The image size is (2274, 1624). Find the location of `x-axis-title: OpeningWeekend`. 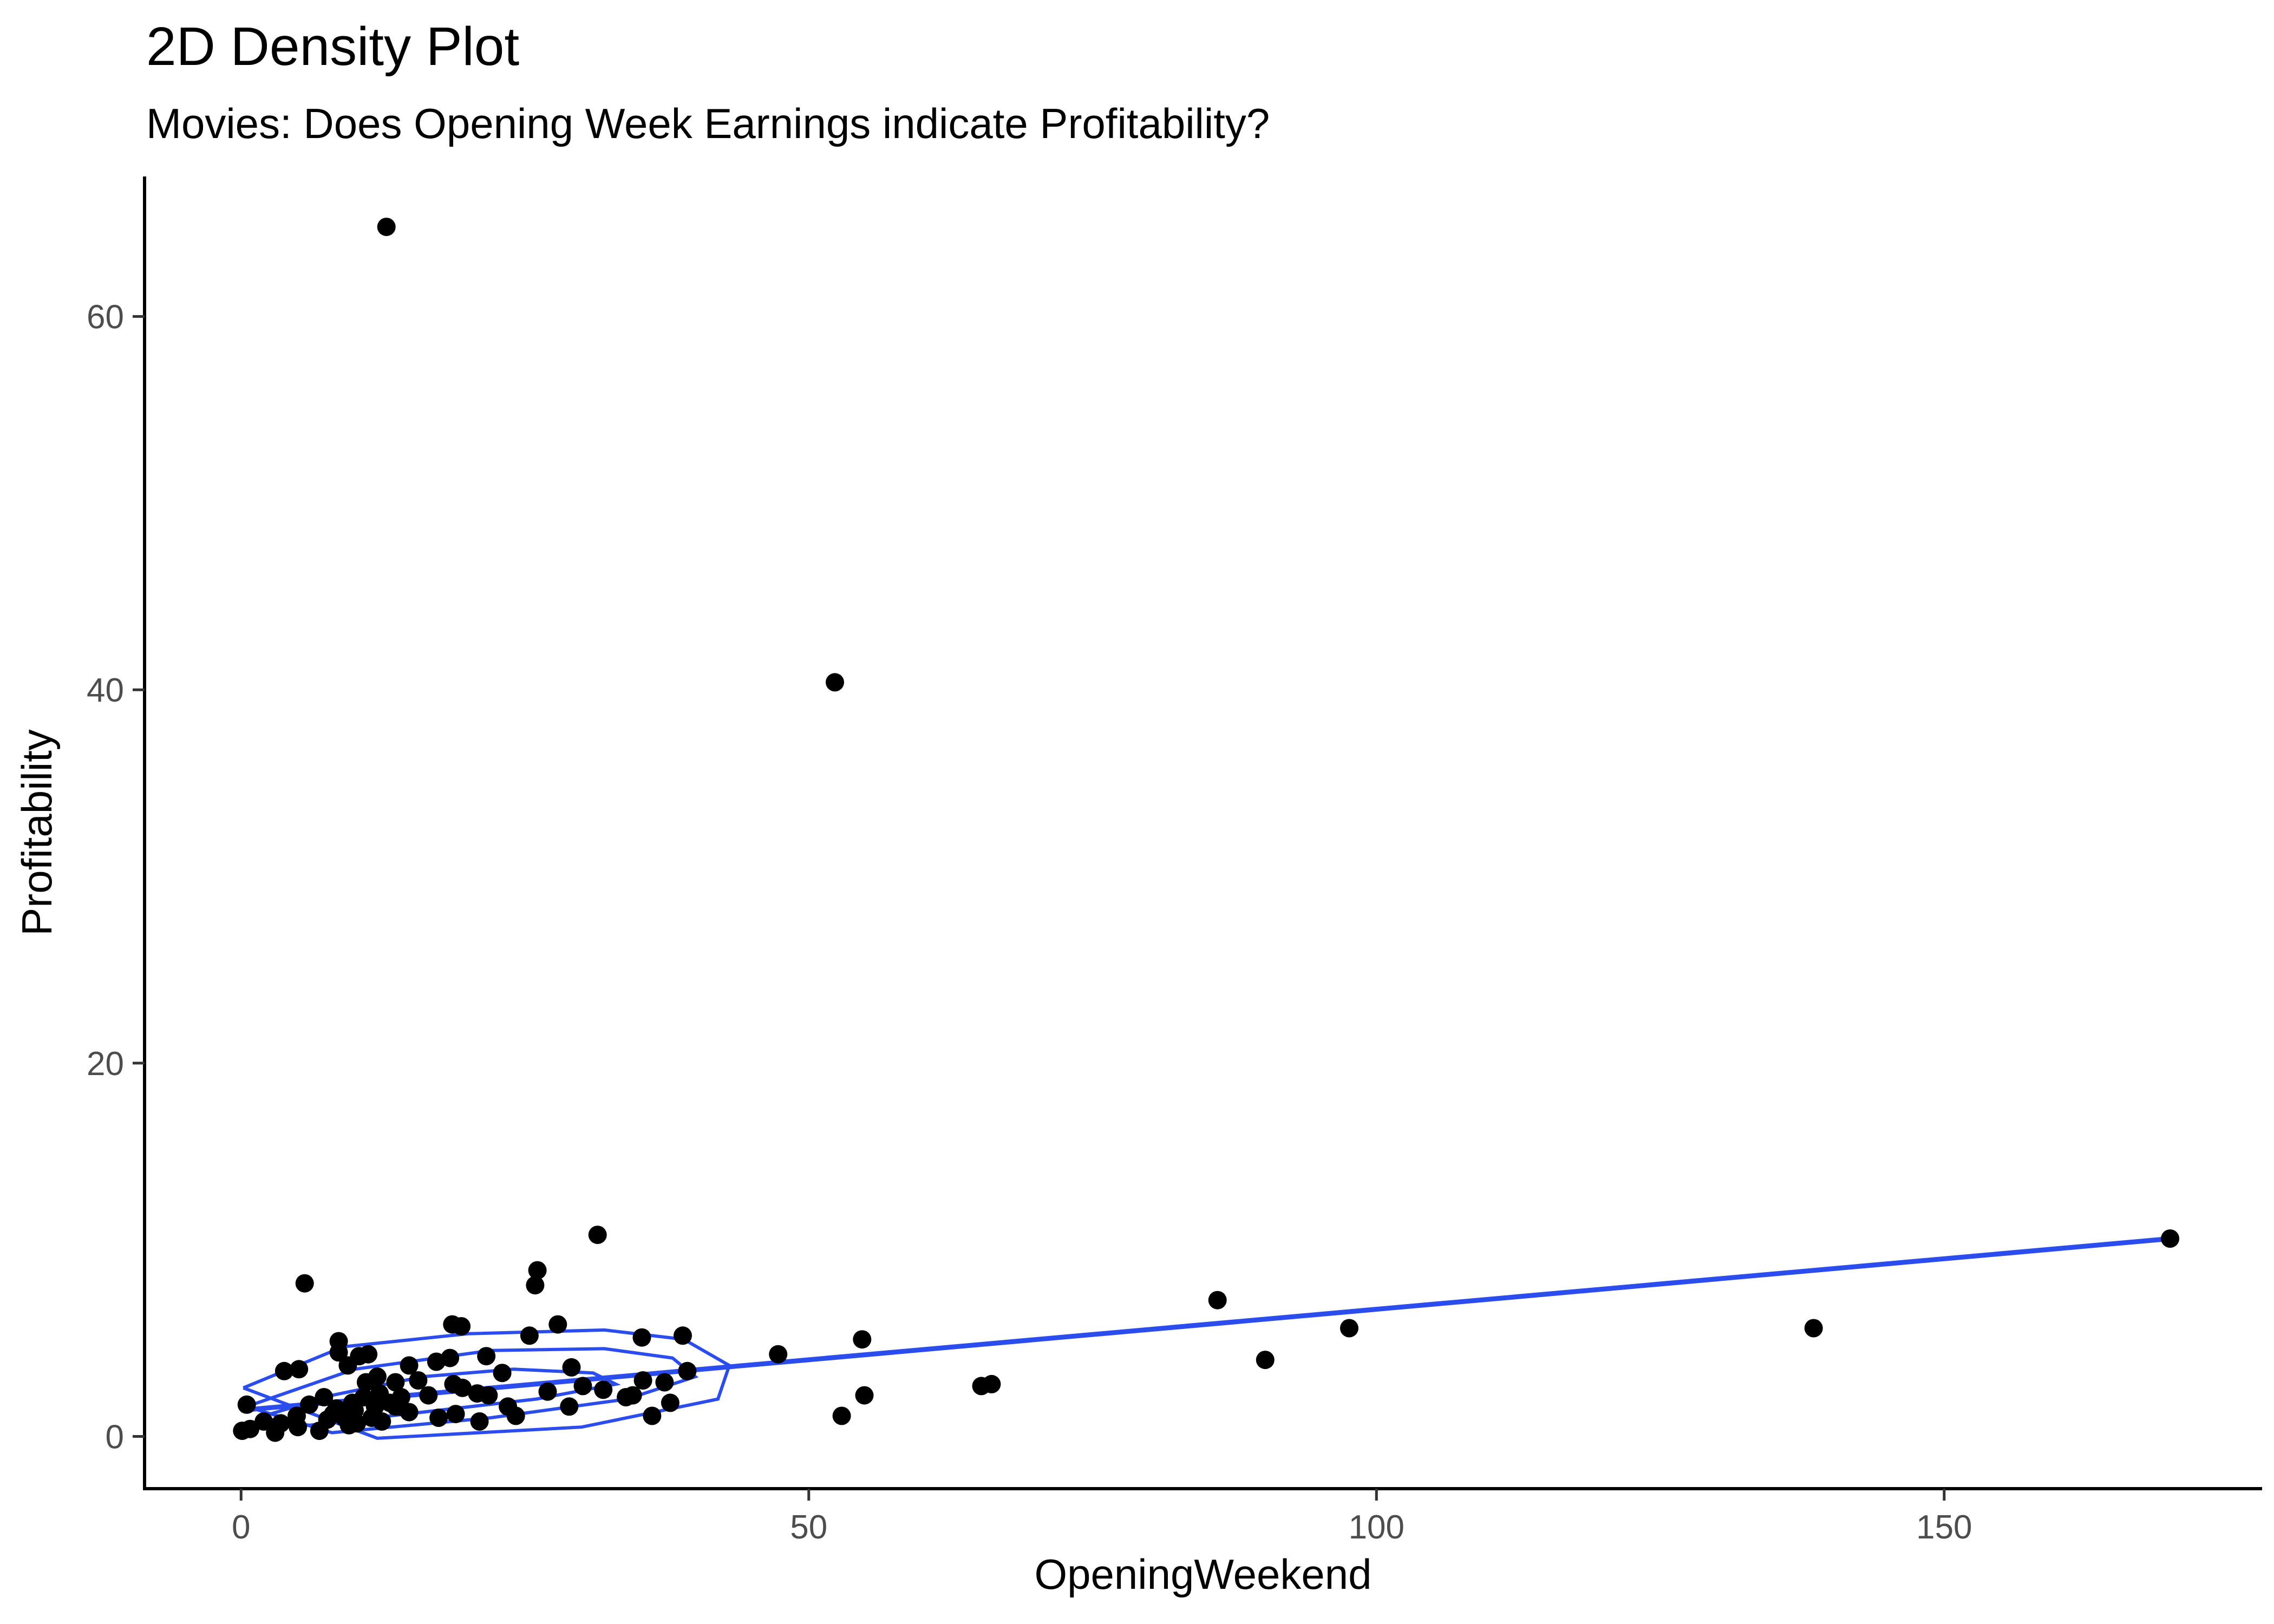

x-axis-title: OpeningWeekend is located at coordinates (1203, 1574).